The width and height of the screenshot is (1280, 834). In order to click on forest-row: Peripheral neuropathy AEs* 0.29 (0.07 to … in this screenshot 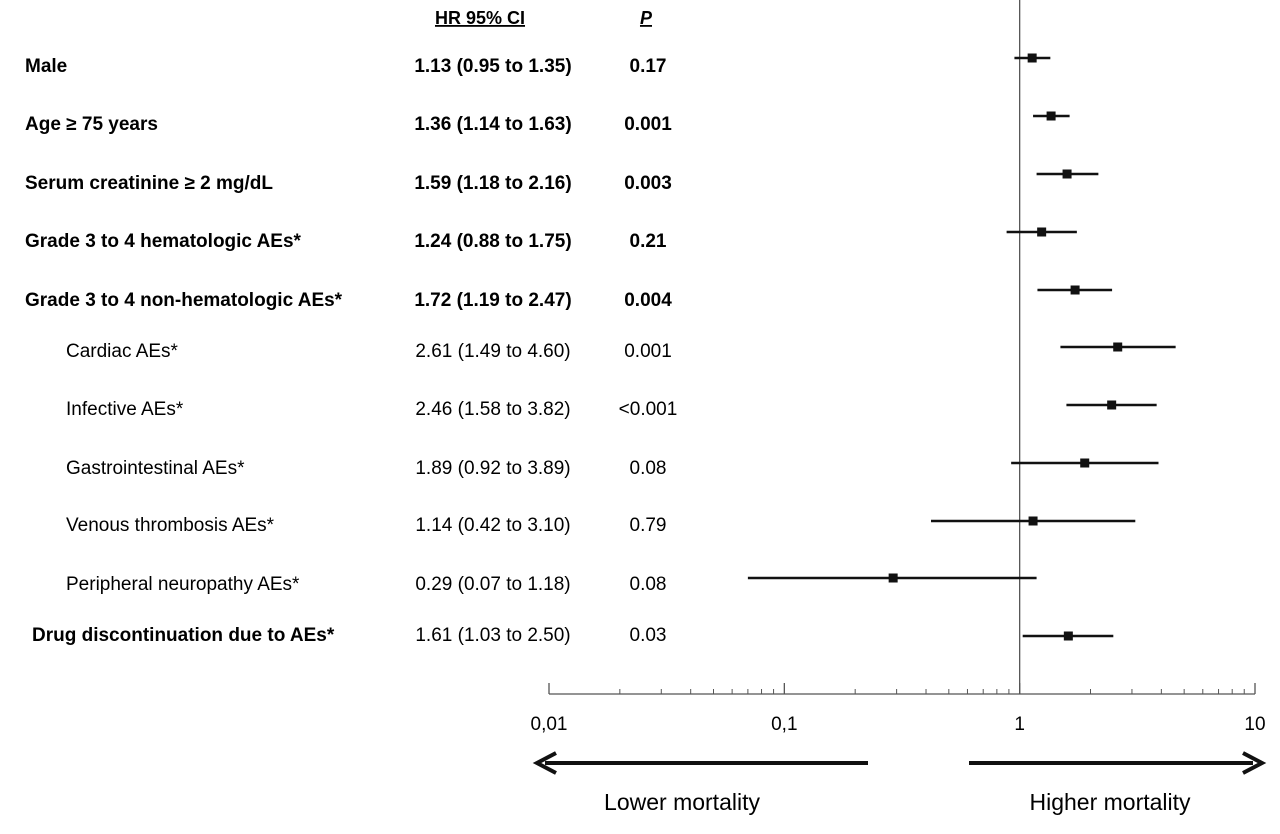, I will do `click(551, 584)`.